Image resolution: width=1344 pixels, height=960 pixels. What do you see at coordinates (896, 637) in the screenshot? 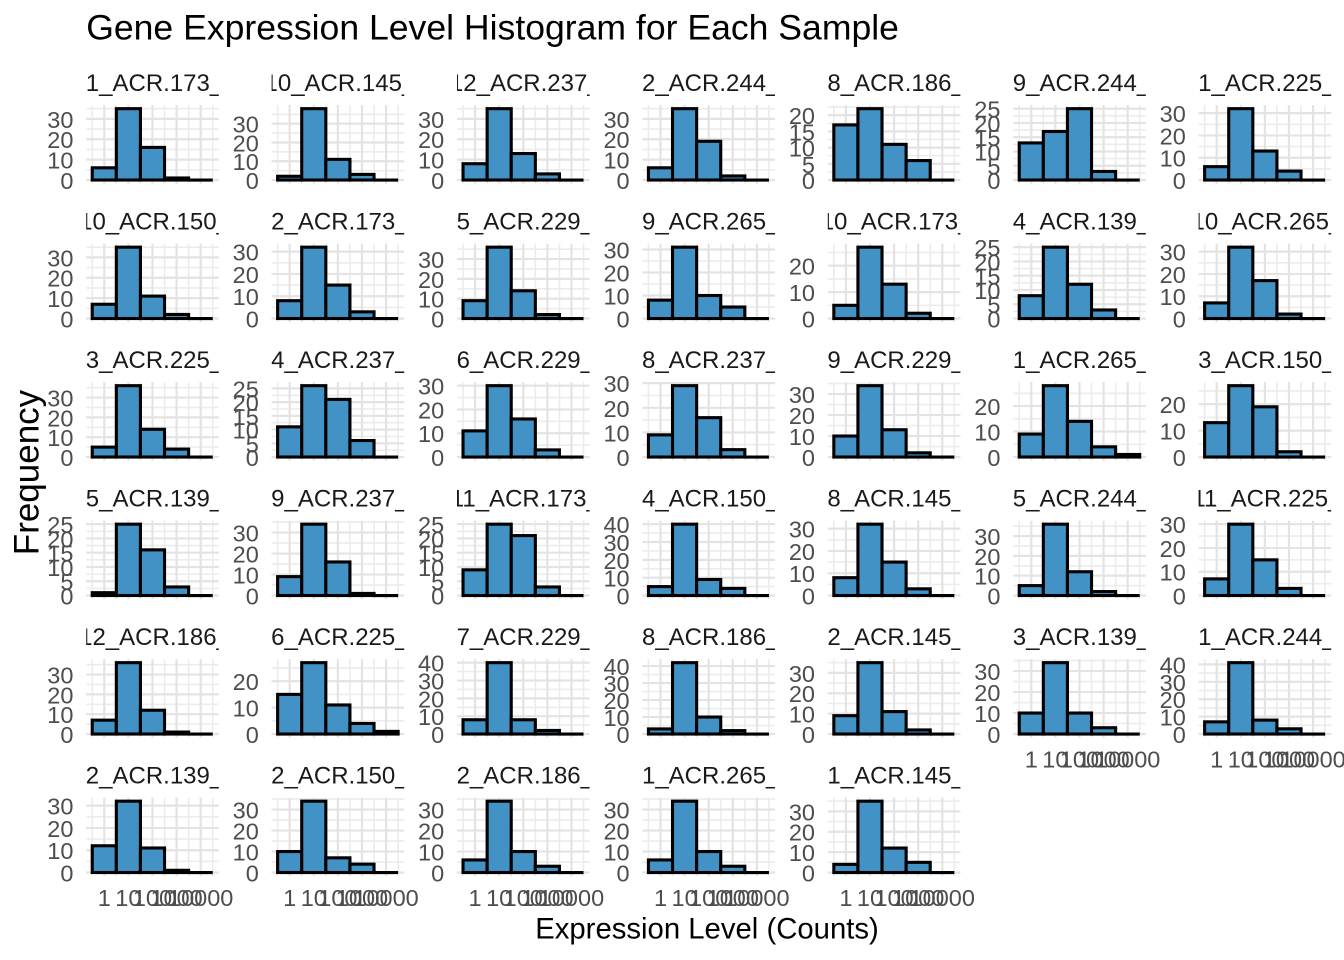
I see `svg-text: 2_ACR.145_` at bounding box center [896, 637].